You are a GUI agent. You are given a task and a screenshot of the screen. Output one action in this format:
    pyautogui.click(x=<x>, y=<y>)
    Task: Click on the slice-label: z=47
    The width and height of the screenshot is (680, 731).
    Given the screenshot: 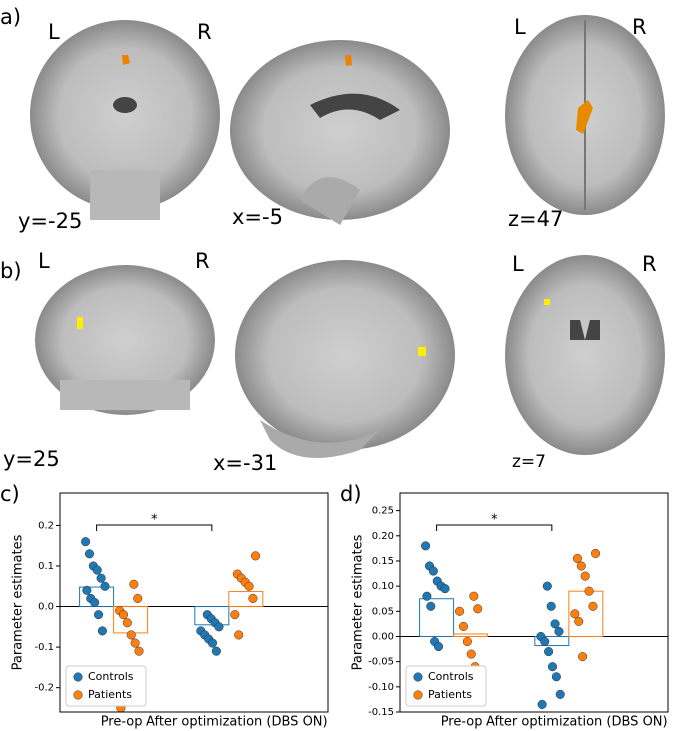 What is the action you would take?
    pyautogui.click(x=535, y=219)
    